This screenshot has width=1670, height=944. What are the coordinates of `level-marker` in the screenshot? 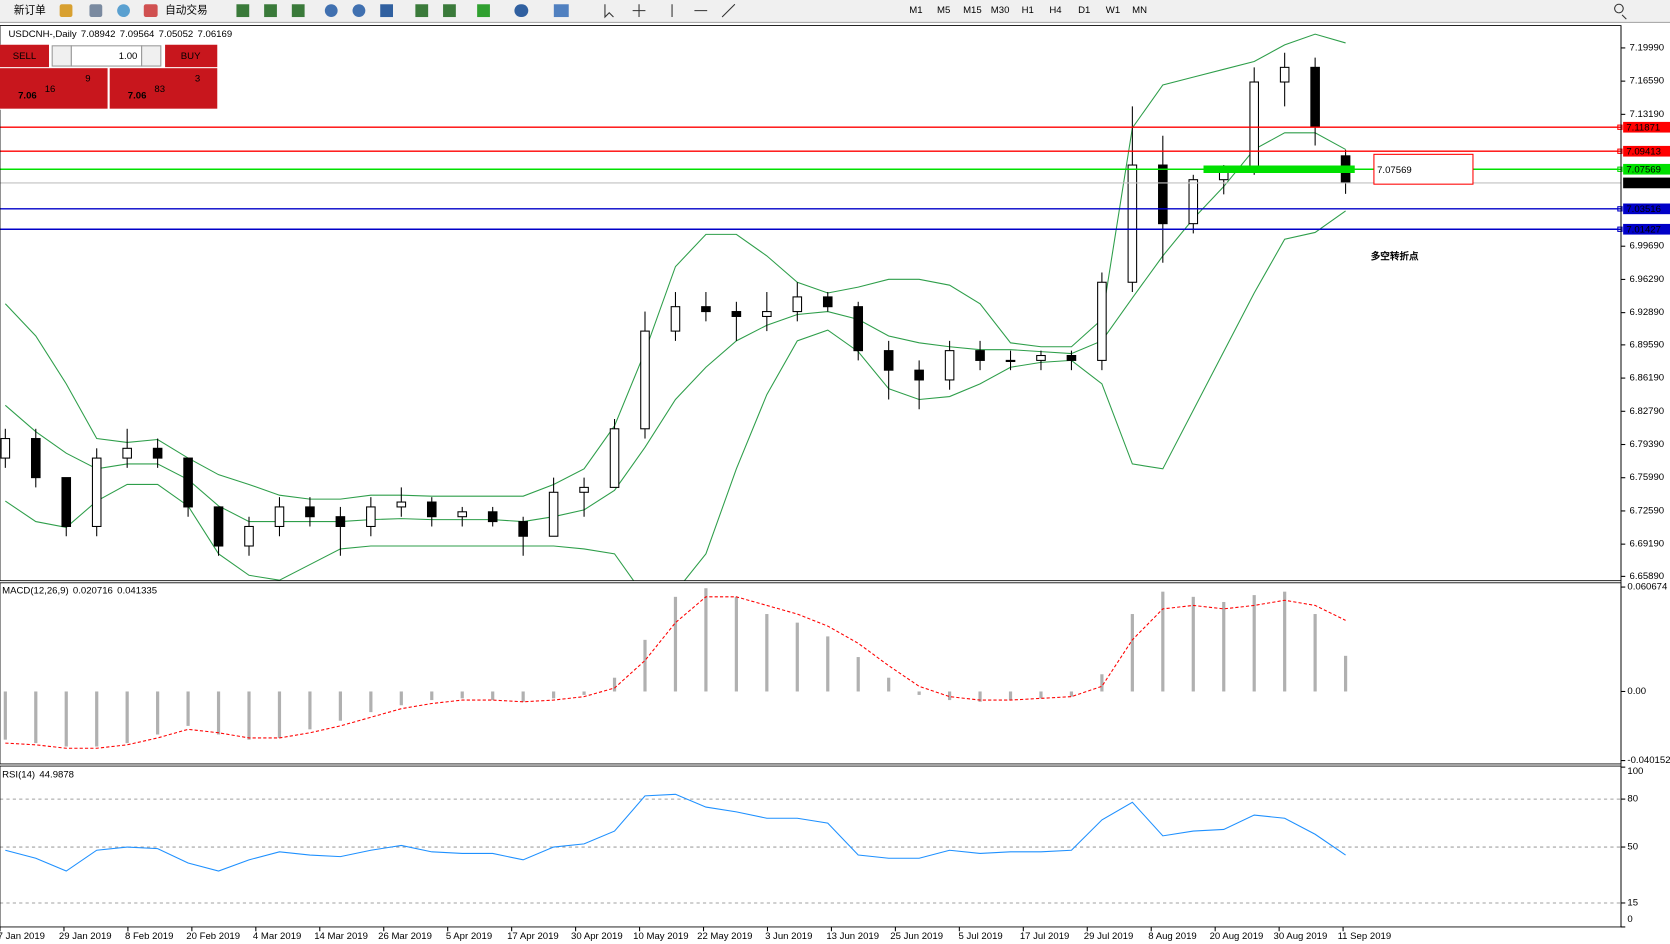 It's located at (1620, 127).